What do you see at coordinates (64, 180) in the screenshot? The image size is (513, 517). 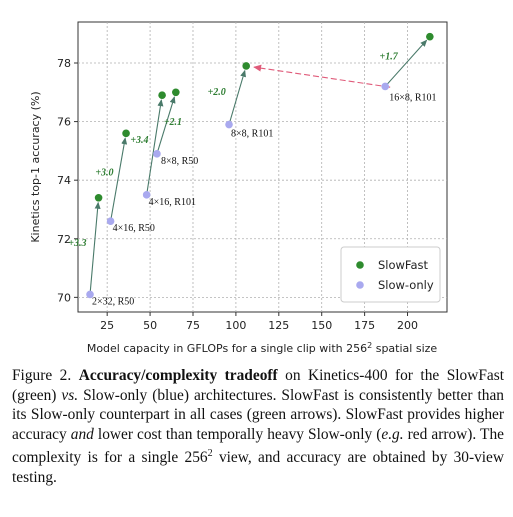 I see `y-tick-label: 74` at bounding box center [64, 180].